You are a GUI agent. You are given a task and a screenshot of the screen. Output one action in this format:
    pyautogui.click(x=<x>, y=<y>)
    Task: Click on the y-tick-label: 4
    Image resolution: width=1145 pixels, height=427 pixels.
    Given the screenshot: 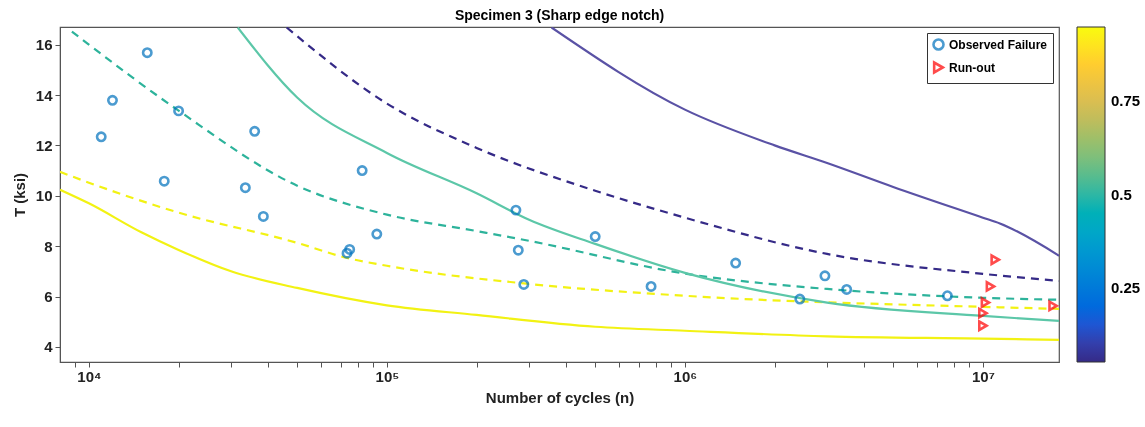 What is the action you would take?
    pyautogui.click(x=49, y=347)
    